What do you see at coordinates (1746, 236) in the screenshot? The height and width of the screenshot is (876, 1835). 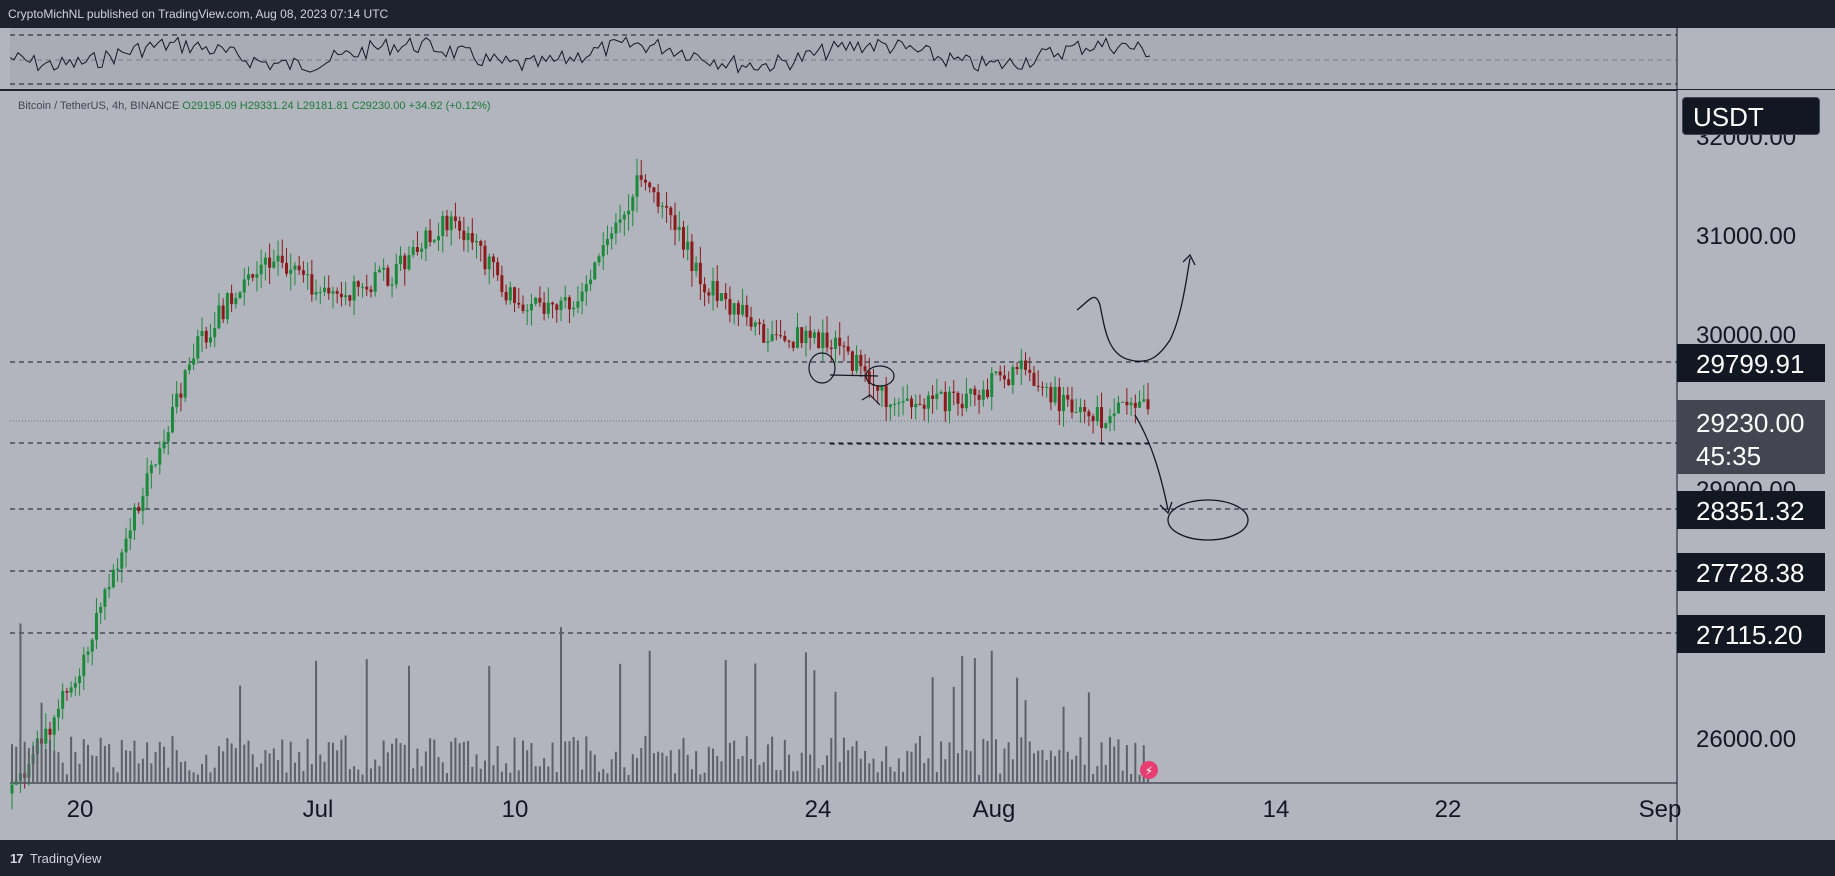 I see `y-tick-label: 31000.00` at bounding box center [1746, 236].